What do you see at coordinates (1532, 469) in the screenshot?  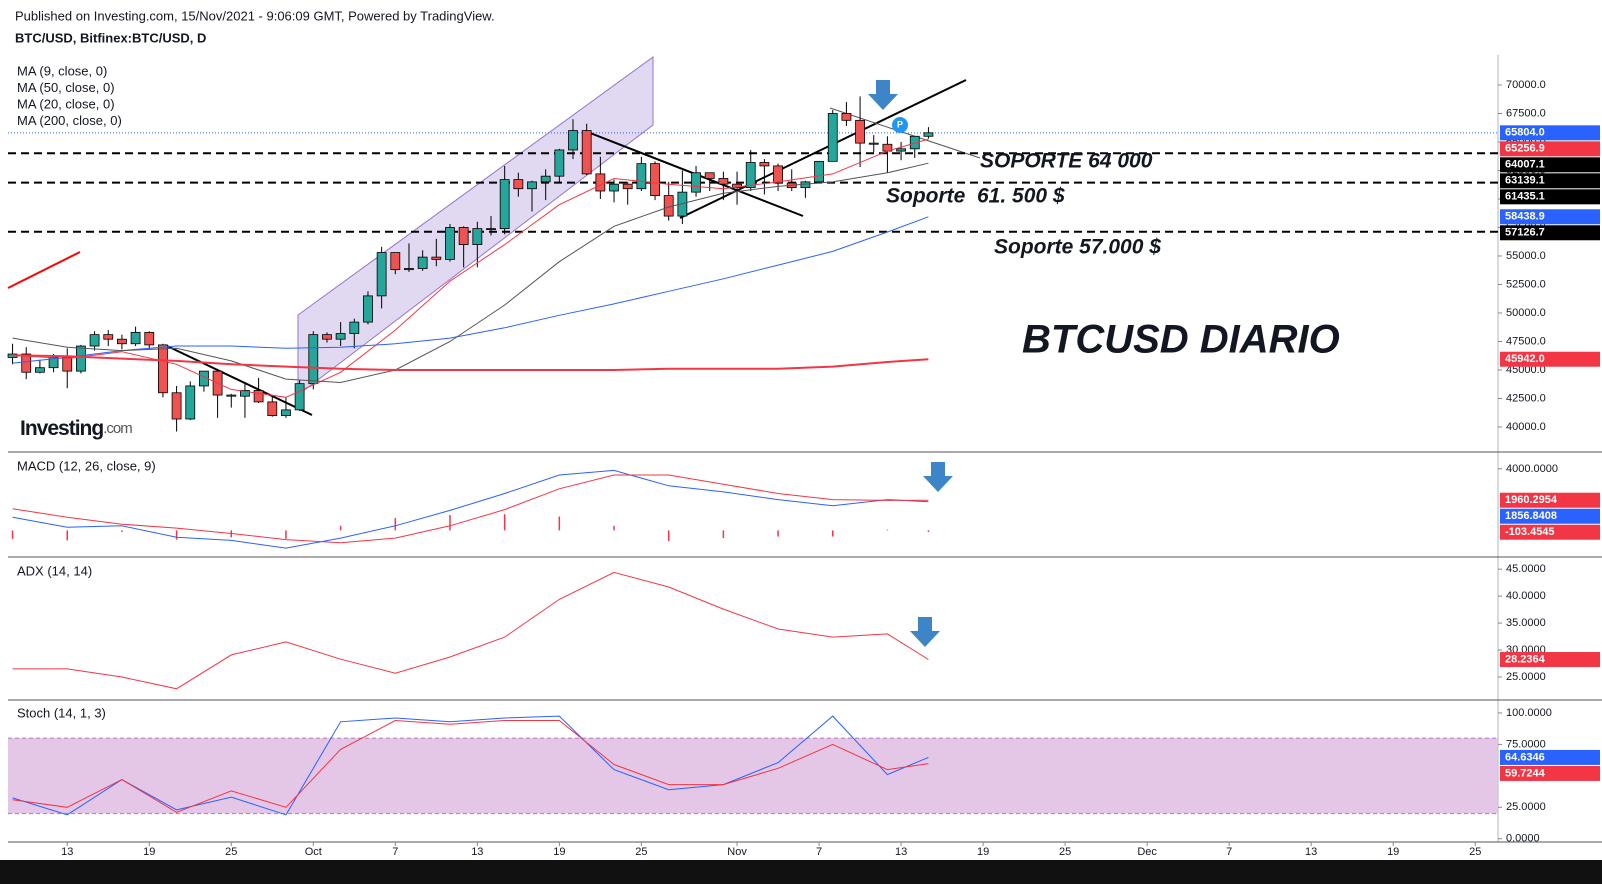 I see `y-tick-label: 4000.0000` at bounding box center [1532, 469].